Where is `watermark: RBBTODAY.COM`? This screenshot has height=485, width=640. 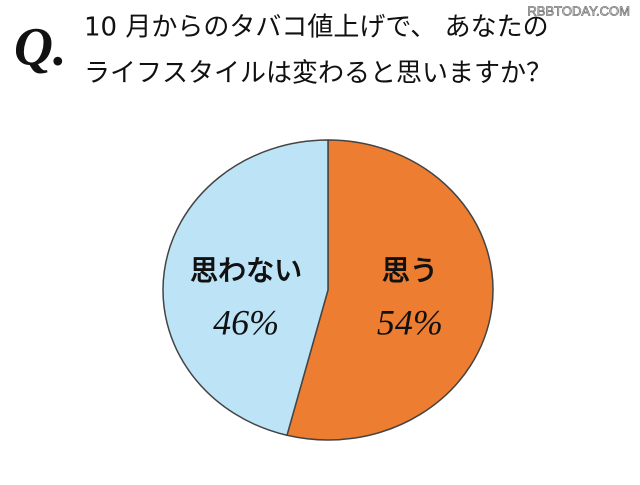
watermark: RBBTODAY.COM is located at coordinates (578, 10).